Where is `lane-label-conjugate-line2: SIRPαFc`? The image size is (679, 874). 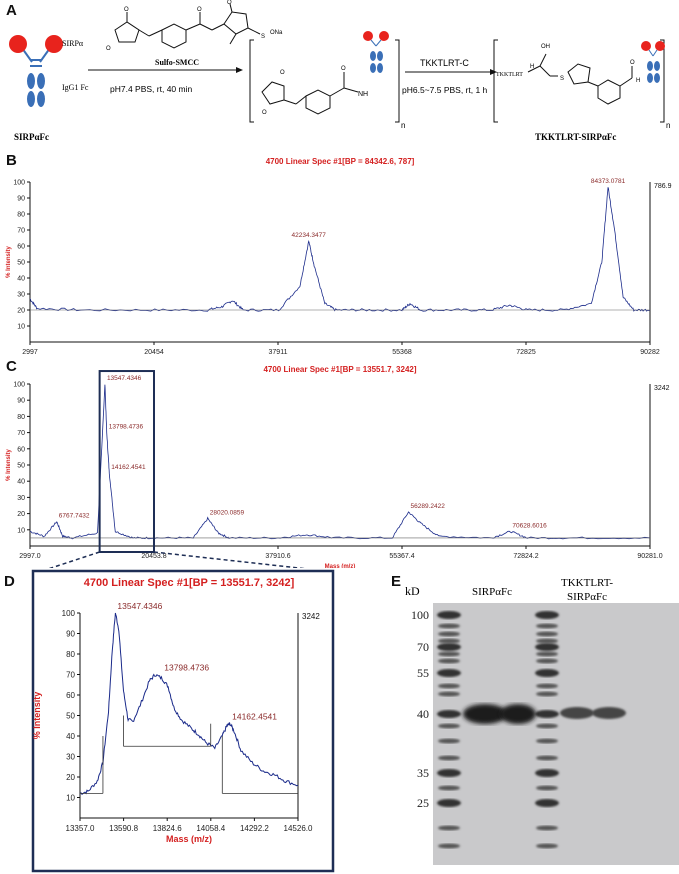 lane-label-conjugate-line2: SIRPαFc is located at coordinates (587, 597).